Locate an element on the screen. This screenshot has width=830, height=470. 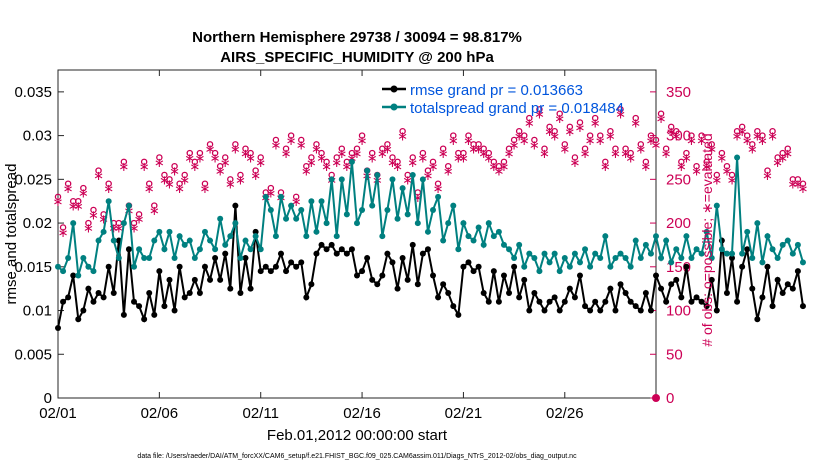
legend-rmse-marker is located at coordinates (394, 89).